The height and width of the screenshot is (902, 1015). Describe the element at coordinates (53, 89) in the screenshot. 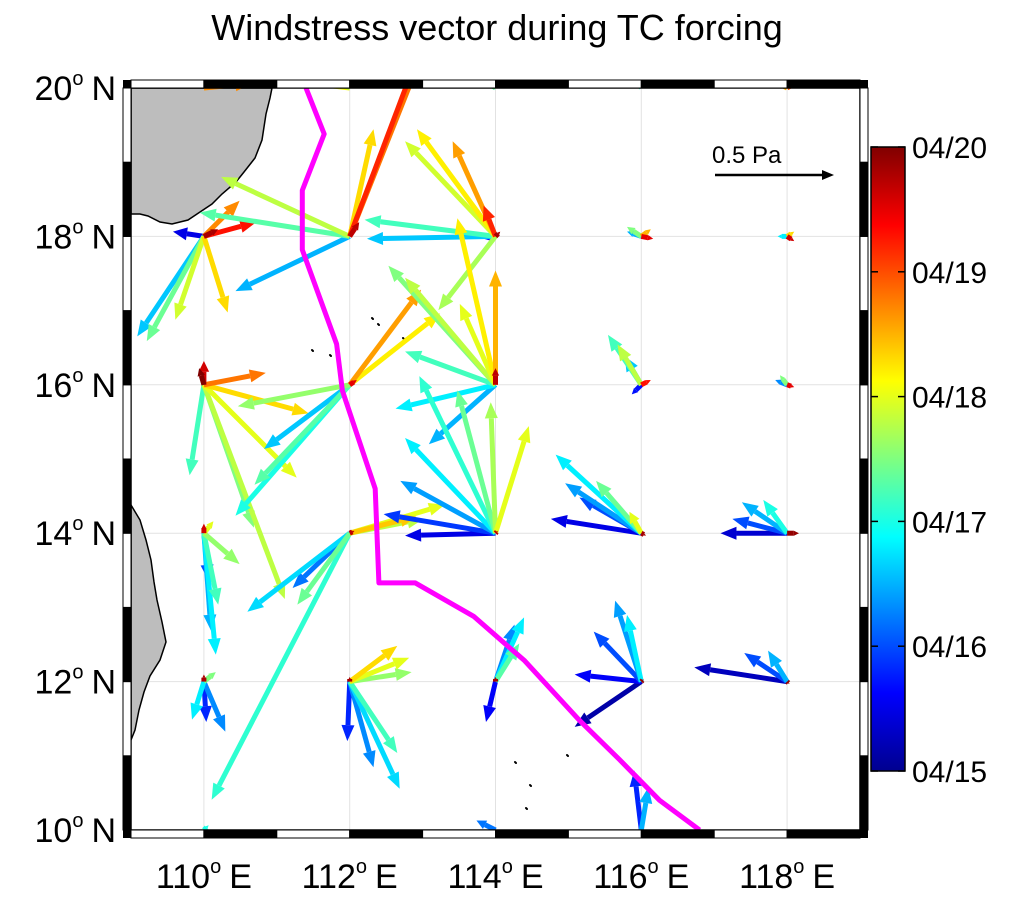

I see `tick-degree: 20` at that location.